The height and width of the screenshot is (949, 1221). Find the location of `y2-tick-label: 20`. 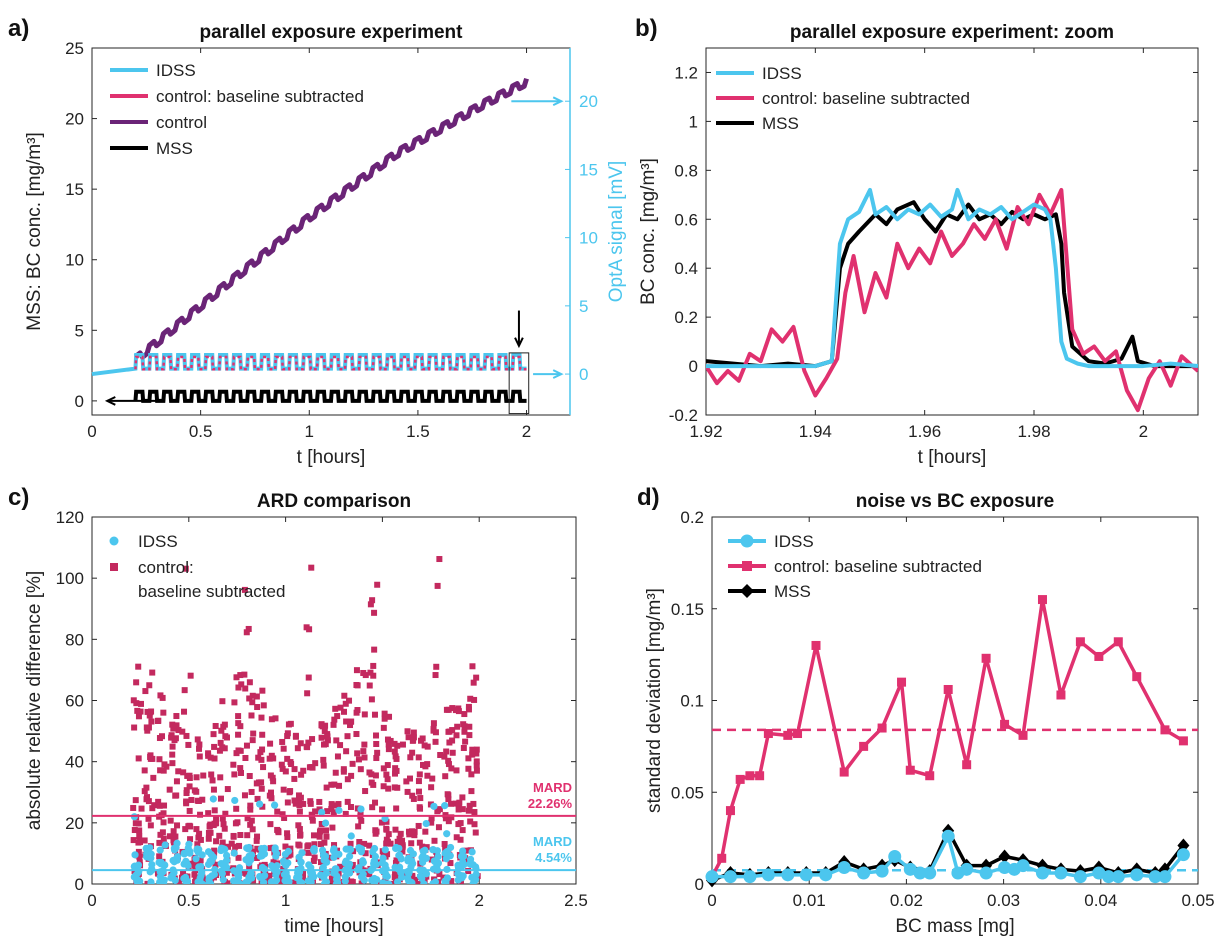

y2-tick-label: 20 is located at coordinates (588, 101).